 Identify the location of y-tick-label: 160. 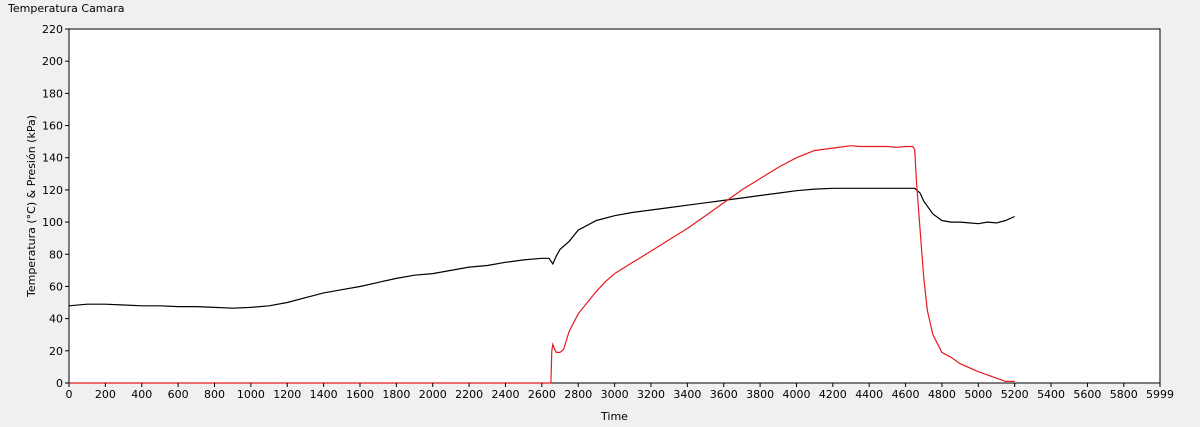
(52, 126).